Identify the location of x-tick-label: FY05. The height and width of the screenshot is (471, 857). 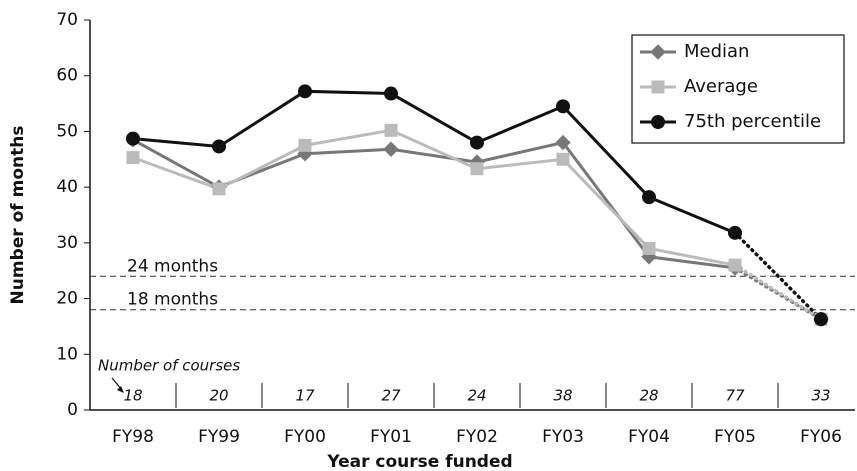
(735, 437).